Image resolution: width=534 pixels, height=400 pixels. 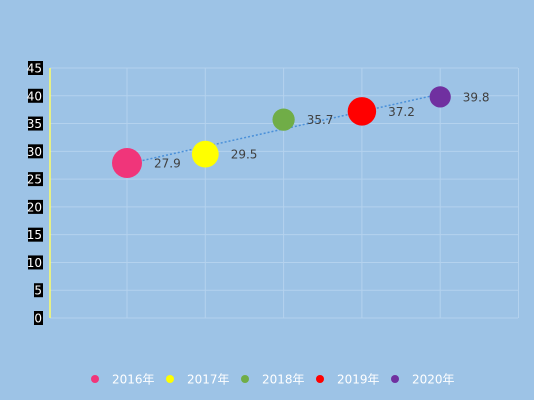 I want to click on legend-label: 2017年, so click(x=208, y=380).